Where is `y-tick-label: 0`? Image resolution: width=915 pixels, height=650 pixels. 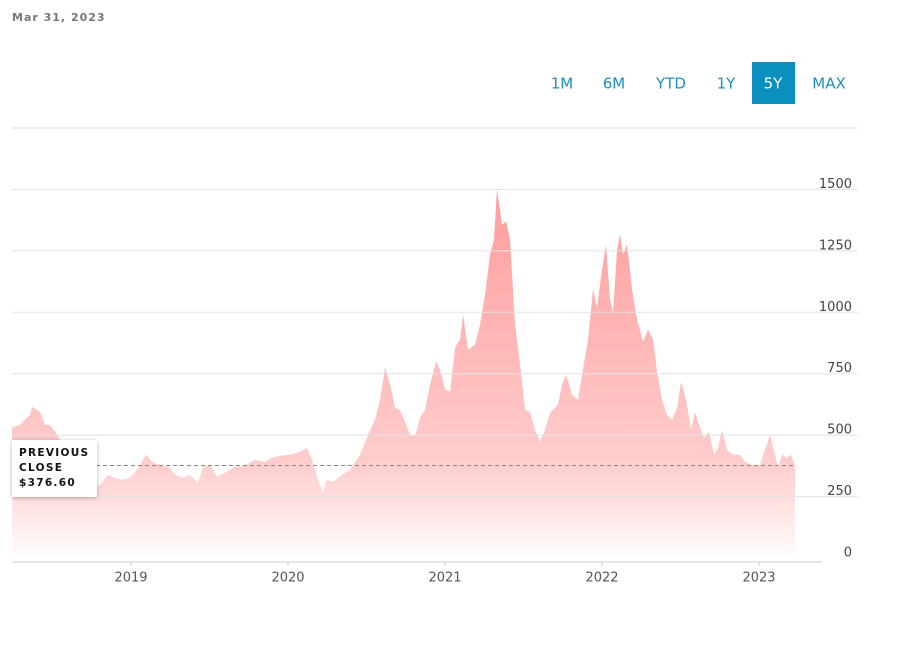
y-tick-label: 0 is located at coordinates (848, 553).